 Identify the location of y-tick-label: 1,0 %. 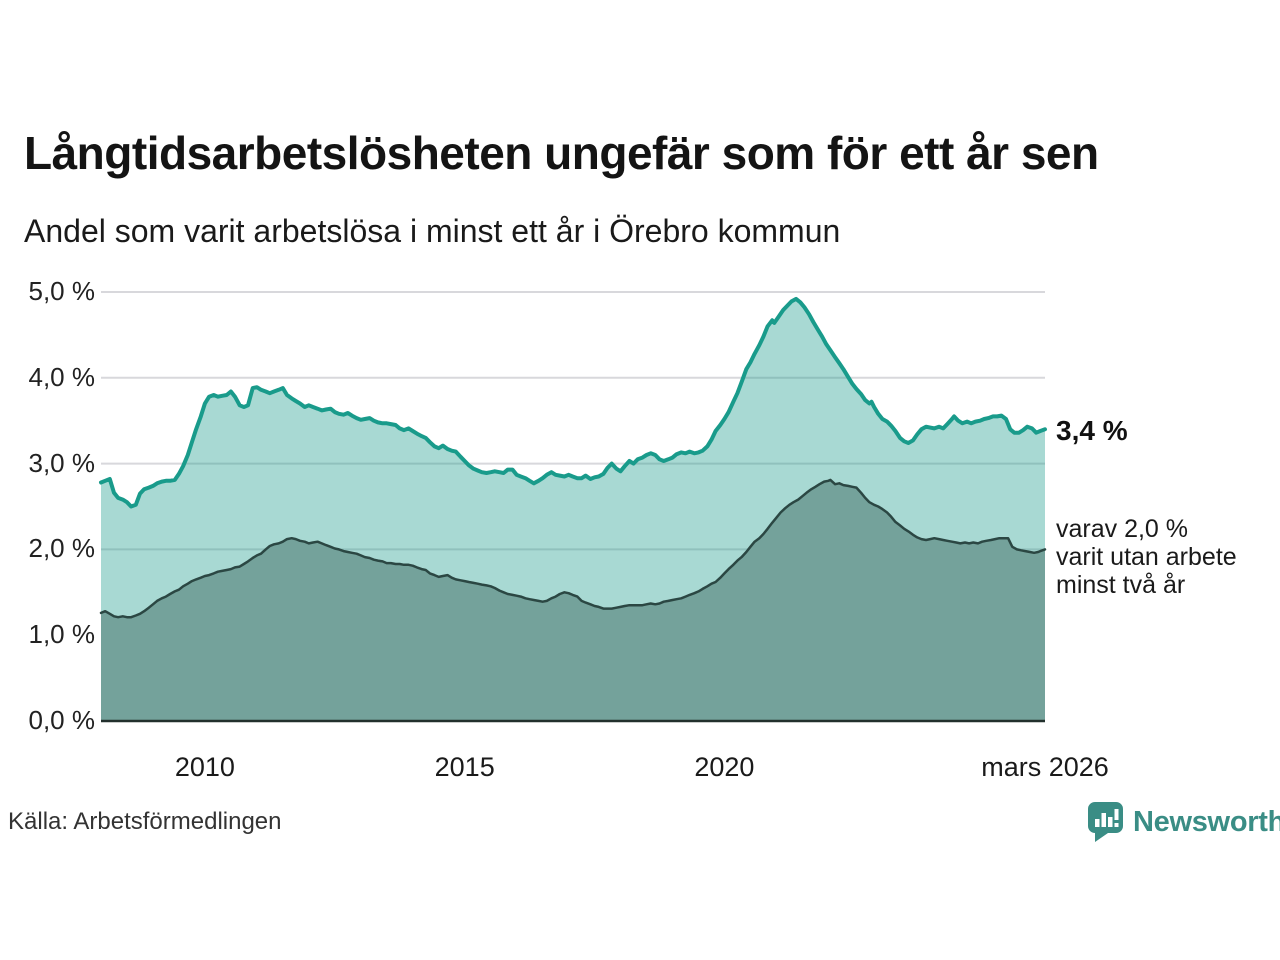
(62, 634).